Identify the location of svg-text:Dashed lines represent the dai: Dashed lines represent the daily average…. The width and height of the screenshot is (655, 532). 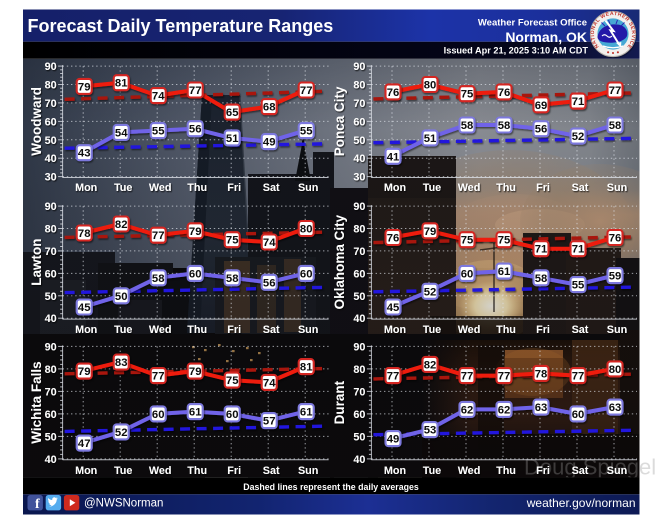
(331, 487).